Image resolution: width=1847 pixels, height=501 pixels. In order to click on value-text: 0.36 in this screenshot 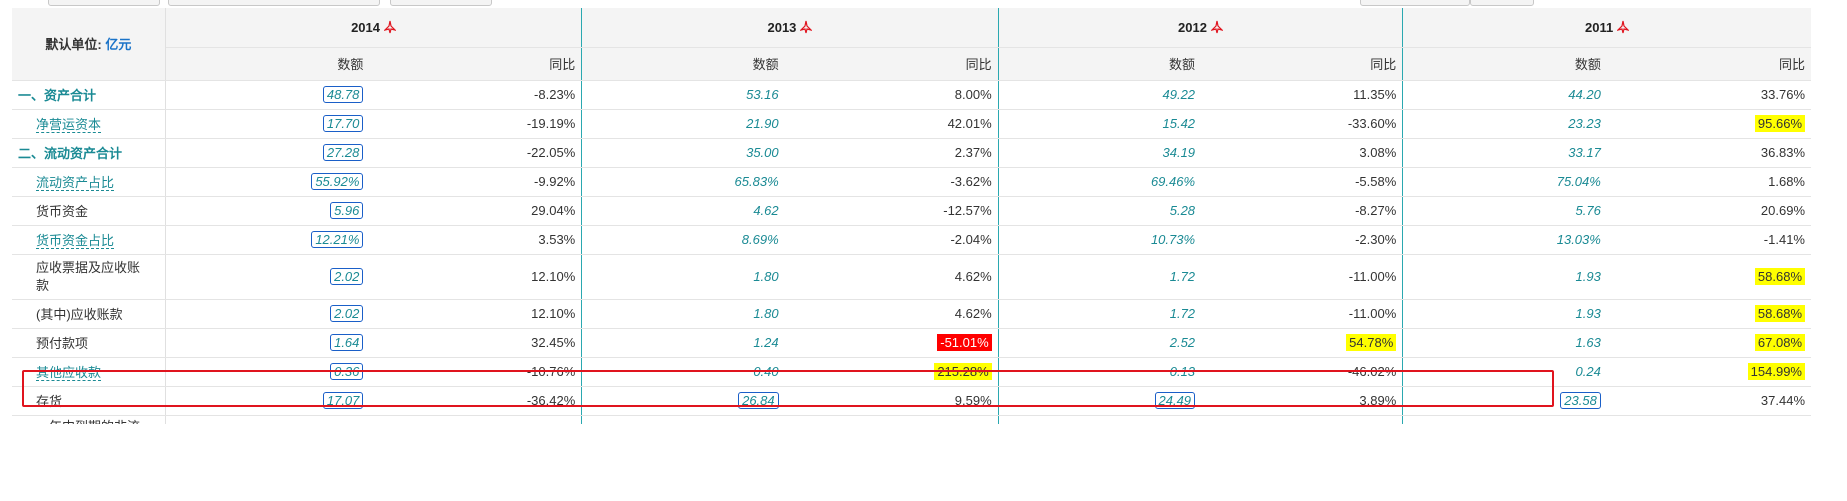, I will do `click(347, 371)`.